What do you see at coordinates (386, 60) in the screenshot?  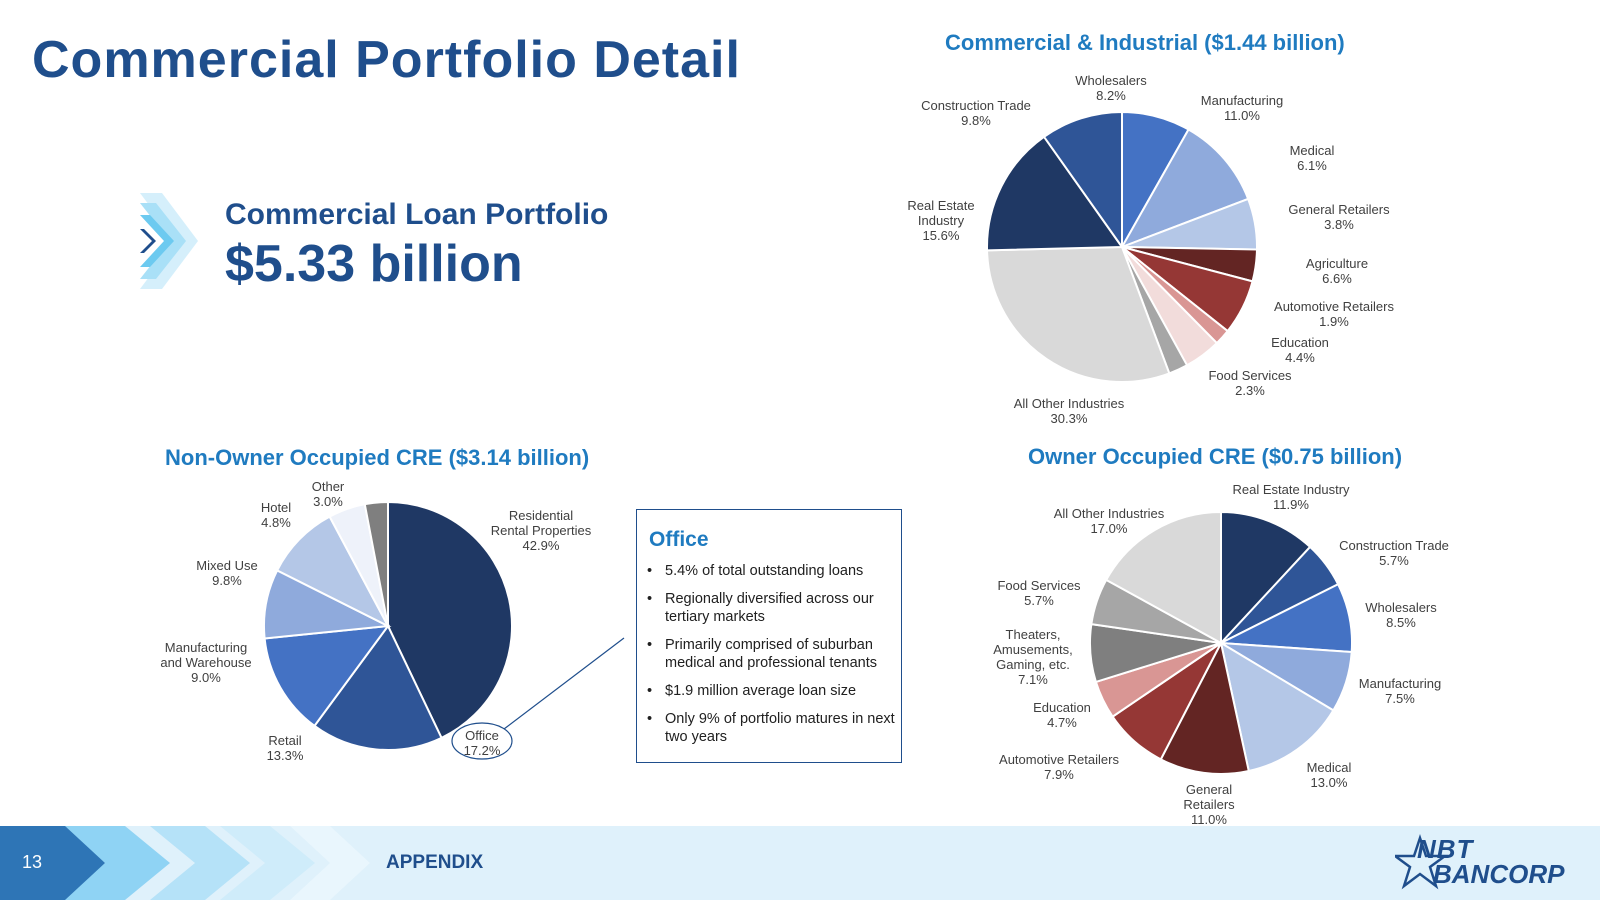 I see `page-title: Commercial Portfolio Detail` at bounding box center [386, 60].